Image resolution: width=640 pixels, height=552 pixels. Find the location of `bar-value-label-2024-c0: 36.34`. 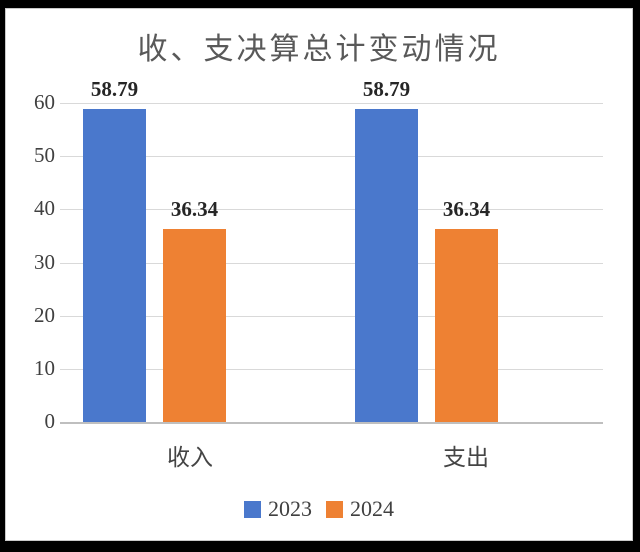

bar-value-label-2024-c0: 36.34 is located at coordinates (194, 209).